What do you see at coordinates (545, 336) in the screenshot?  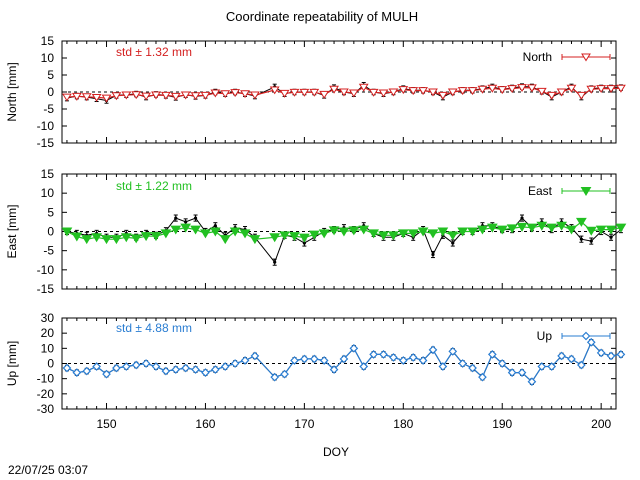 I see `legend-label: Up` at bounding box center [545, 336].